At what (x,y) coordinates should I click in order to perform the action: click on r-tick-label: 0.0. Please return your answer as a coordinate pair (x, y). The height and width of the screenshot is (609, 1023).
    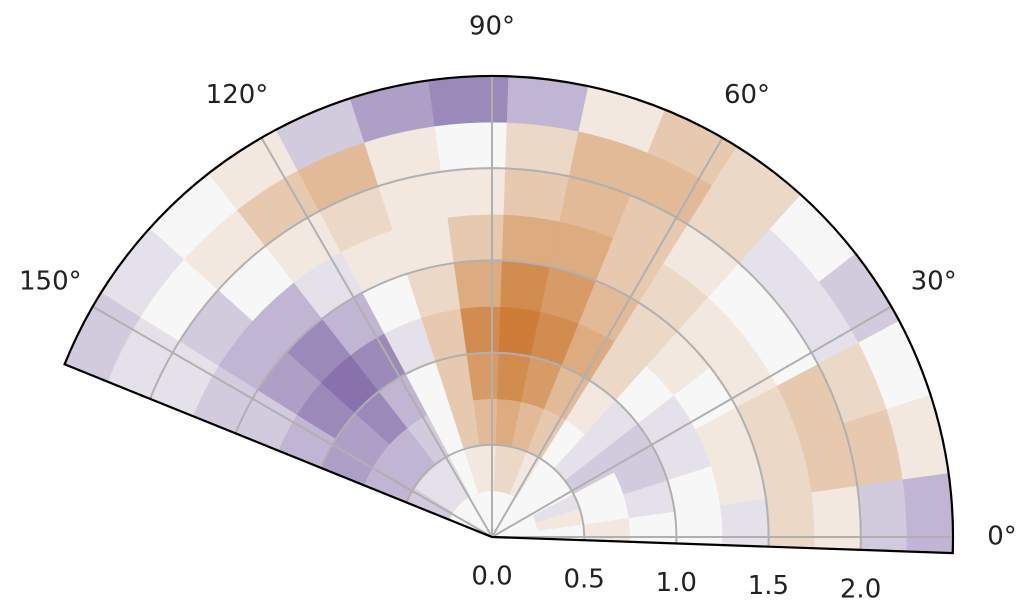
    Looking at the image, I should click on (491, 577).